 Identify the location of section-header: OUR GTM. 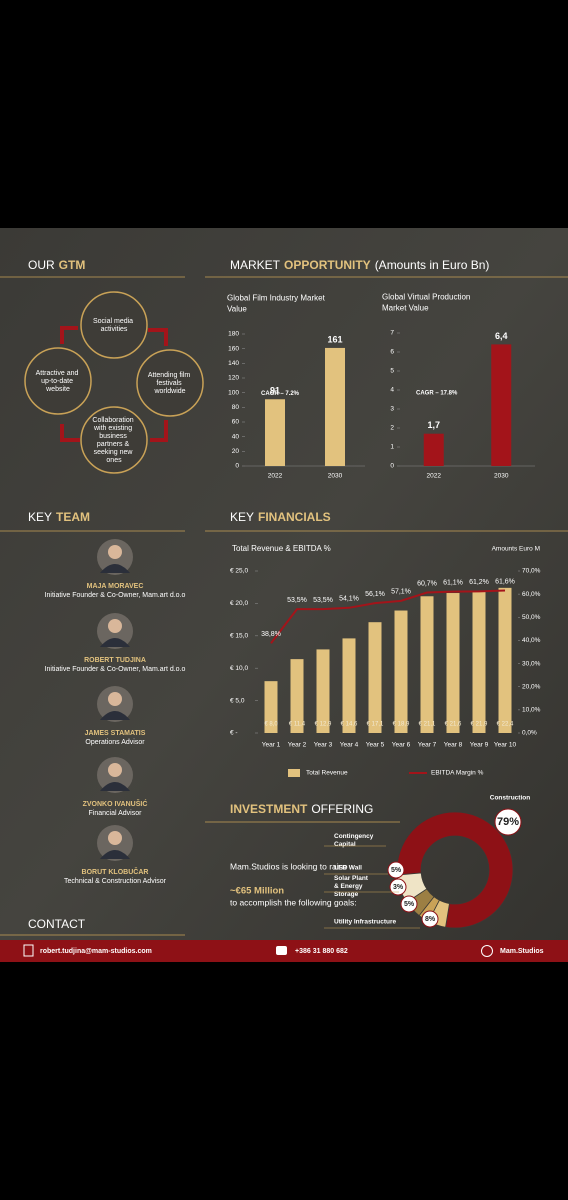
(56, 265).